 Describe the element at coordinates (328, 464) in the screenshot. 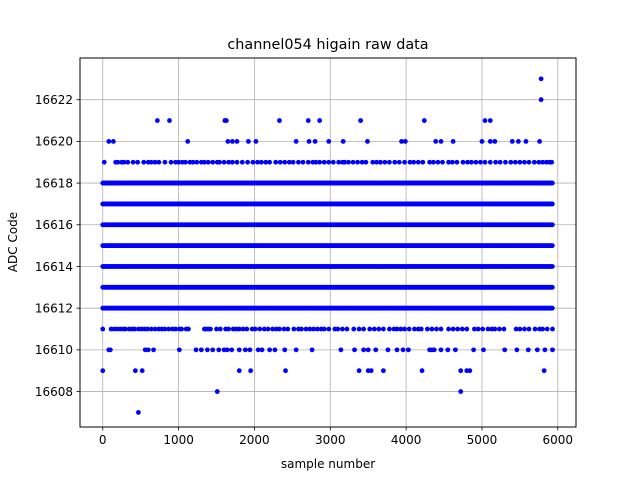

I see `x-axis-label: sample number` at that location.